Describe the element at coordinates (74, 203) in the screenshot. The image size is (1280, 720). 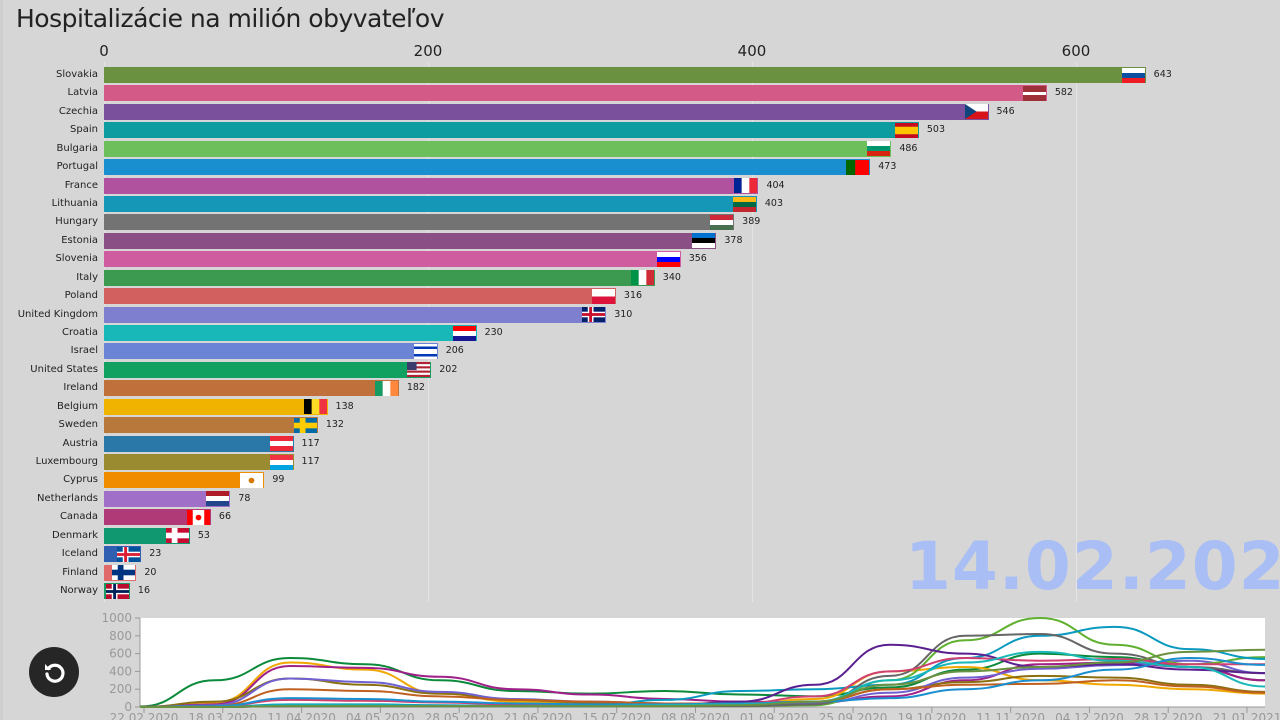
I see `country-label: Lithuania` at that location.